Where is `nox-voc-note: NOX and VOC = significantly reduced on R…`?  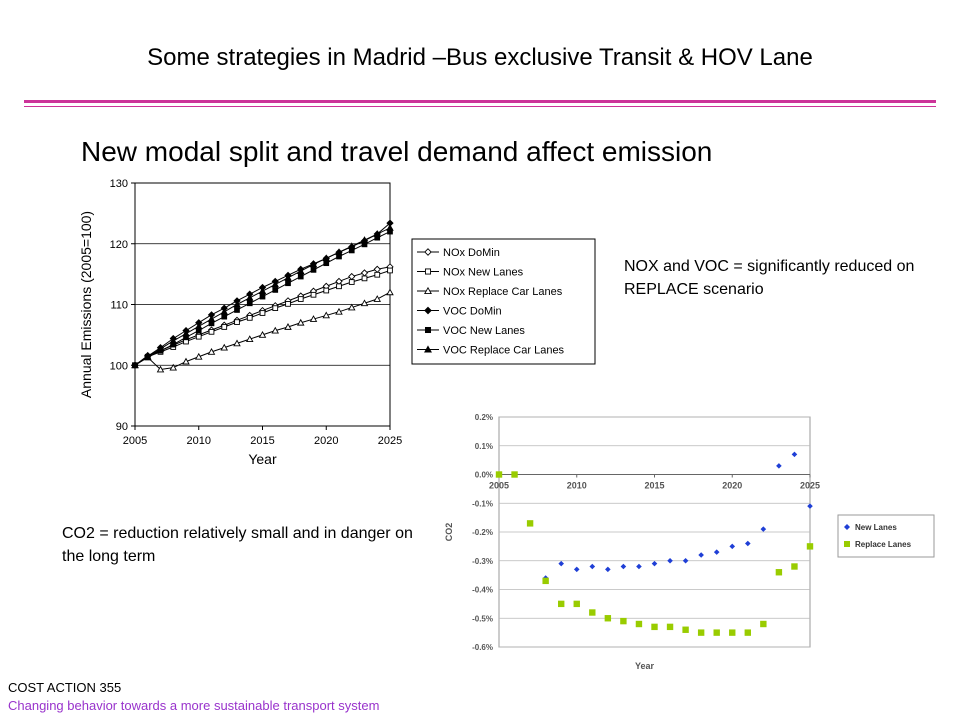
nox-voc-note: NOX and VOC = significantly reduced on R… is located at coordinates (769, 278).